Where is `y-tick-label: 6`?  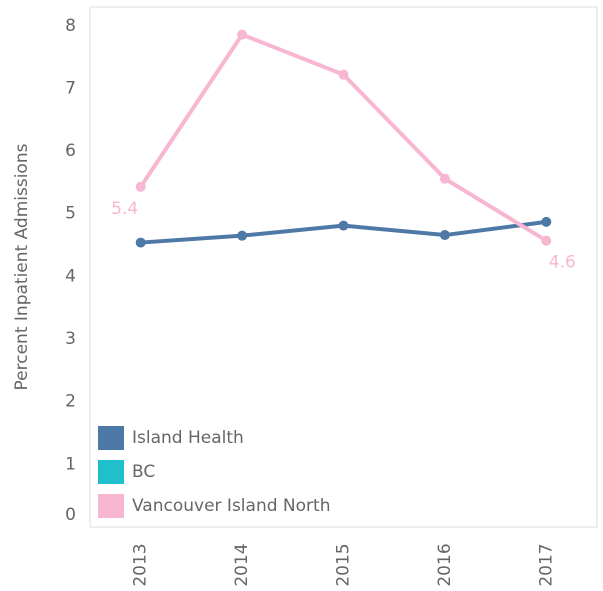
y-tick-label: 6 is located at coordinates (70, 151).